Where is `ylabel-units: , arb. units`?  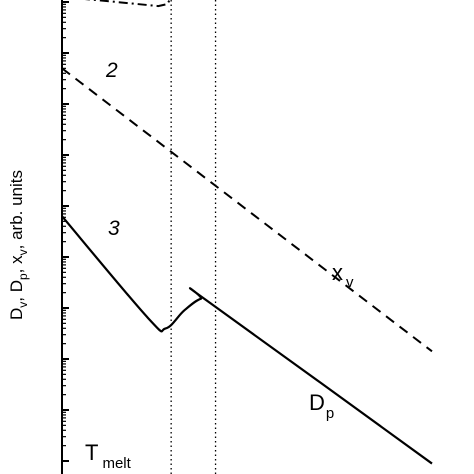
ylabel-units: , arb. units is located at coordinates (16, 209).